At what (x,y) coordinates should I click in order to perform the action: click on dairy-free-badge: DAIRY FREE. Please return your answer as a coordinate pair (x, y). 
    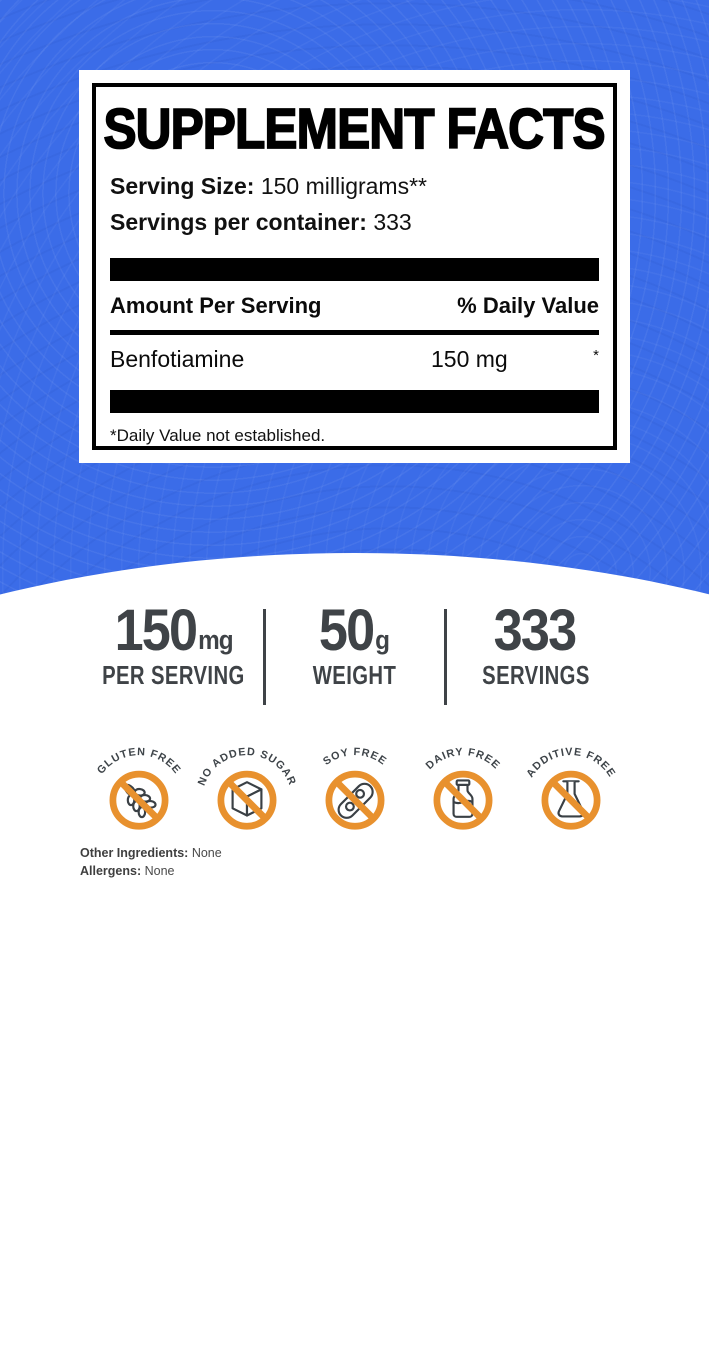
    Looking at the image, I should click on (462, 788).